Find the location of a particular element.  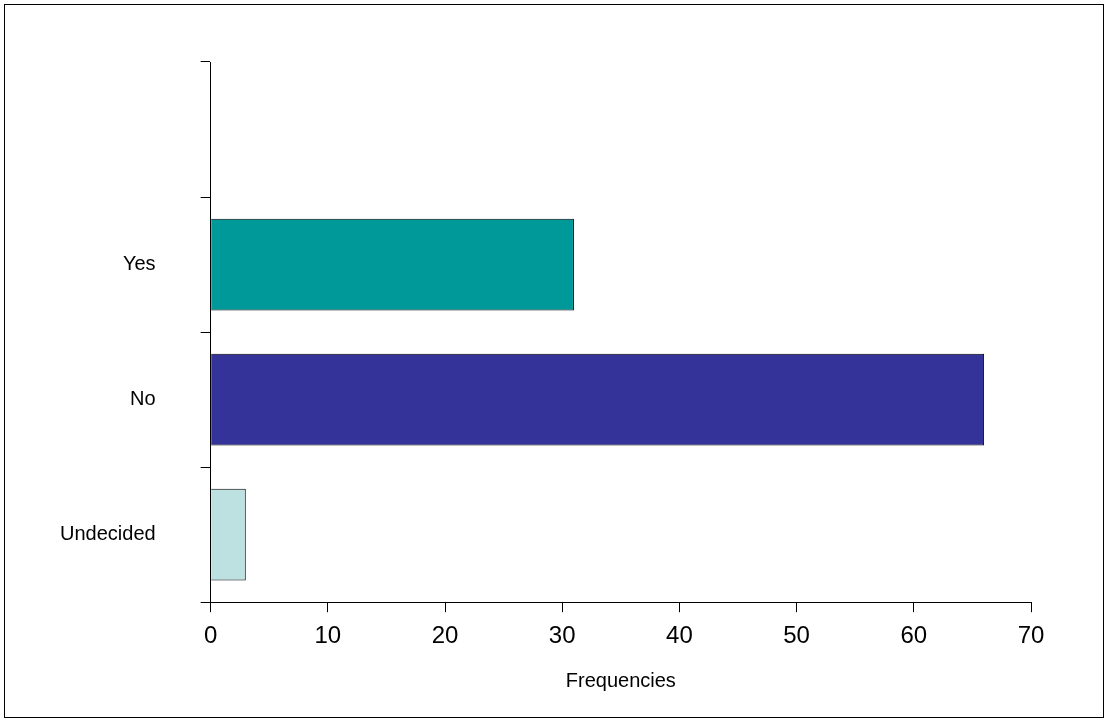

x-tick-label: 0 is located at coordinates (210, 635).